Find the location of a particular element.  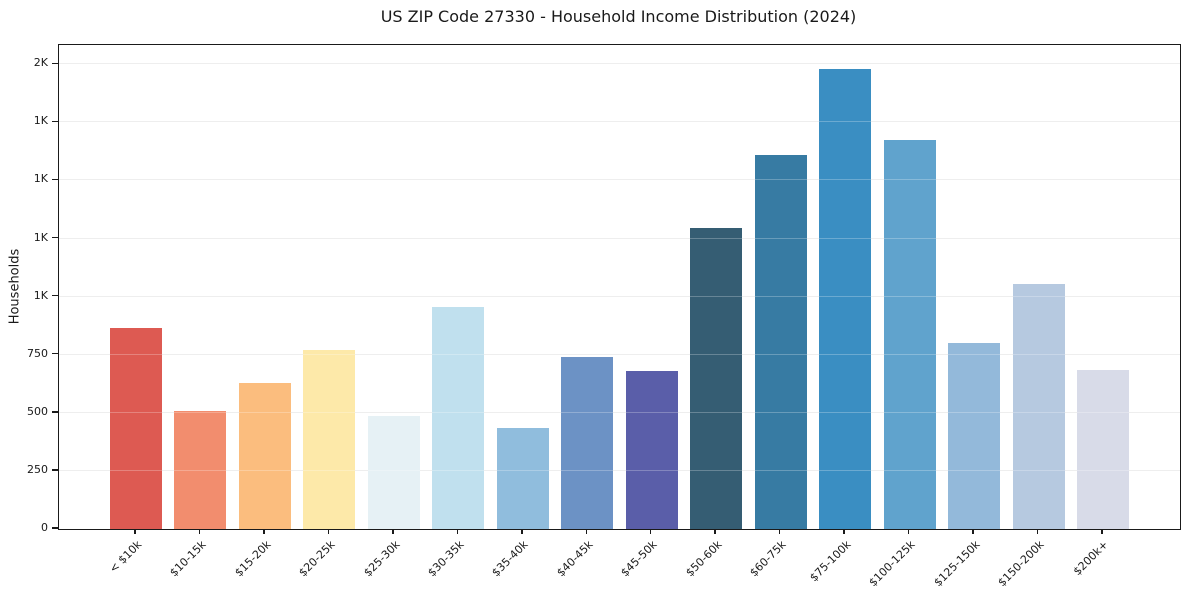

y-tick-label: 750 is located at coordinates (37, 353).